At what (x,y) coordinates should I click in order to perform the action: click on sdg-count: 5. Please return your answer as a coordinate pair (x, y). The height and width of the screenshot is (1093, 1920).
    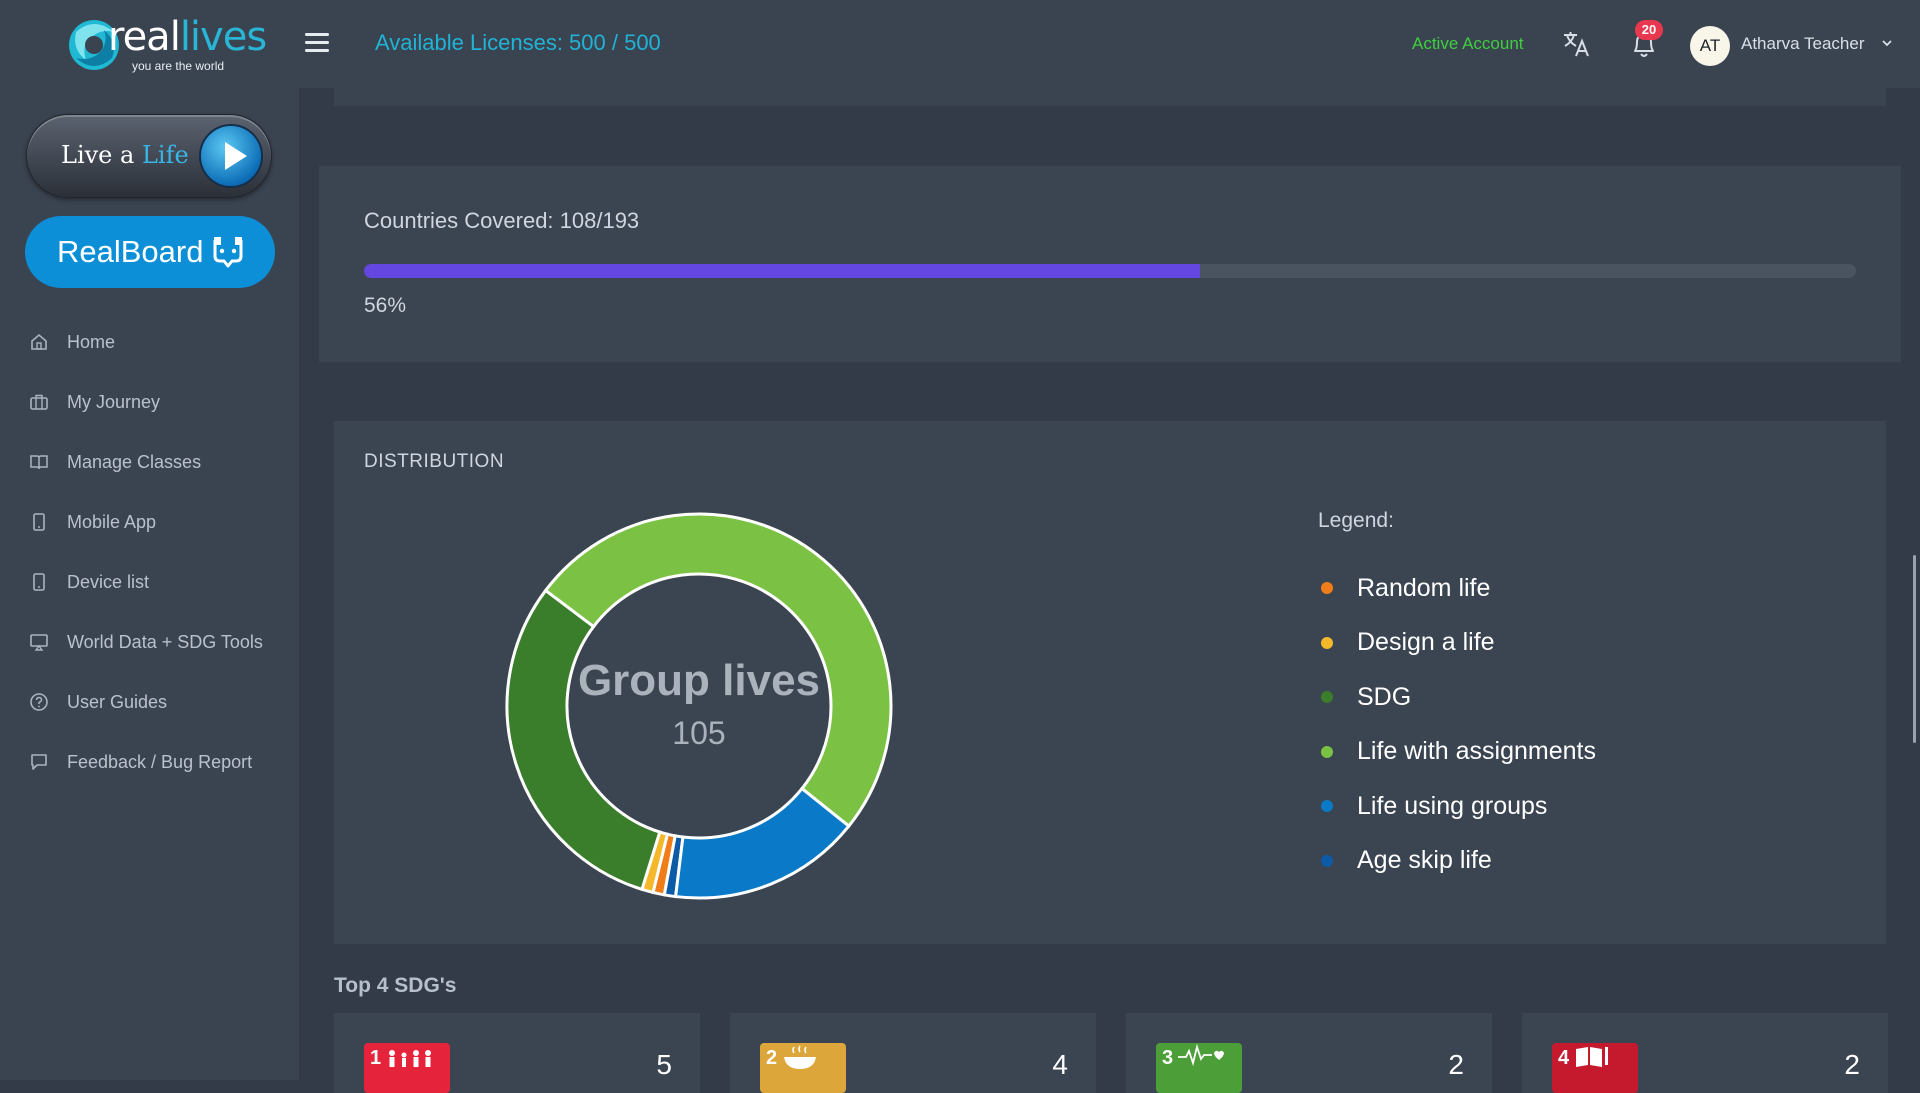
    Looking at the image, I should click on (664, 1064).